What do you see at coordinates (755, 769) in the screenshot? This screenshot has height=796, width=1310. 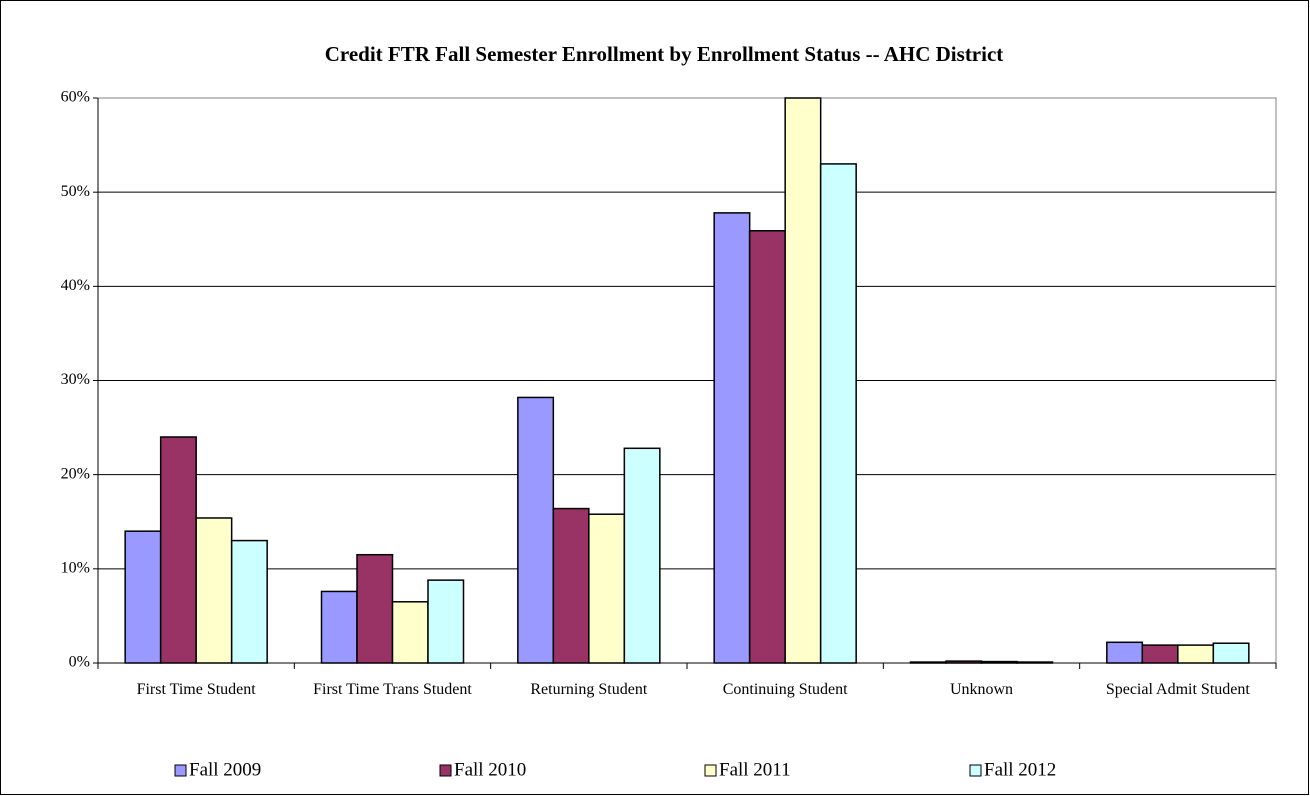 I see `legend-label: Fall 2011` at bounding box center [755, 769].